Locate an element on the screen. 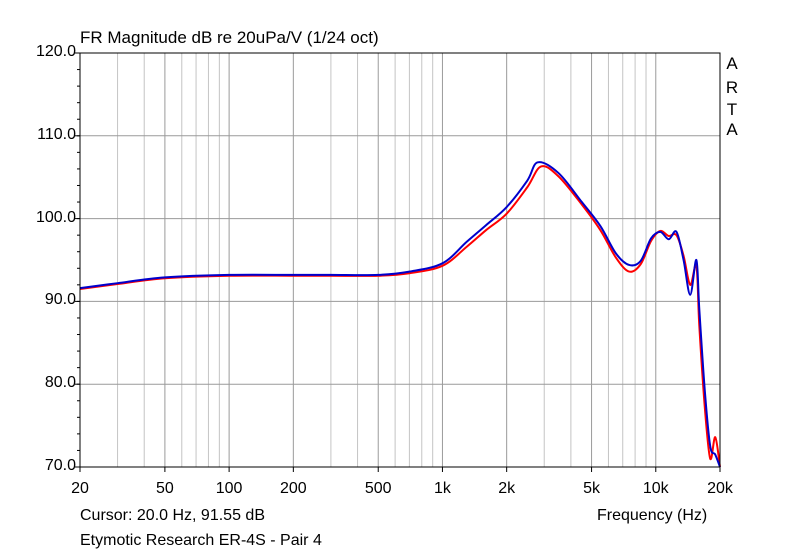 The width and height of the screenshot is (800, 555). y-tick-label: 110.0 is located at coordinates (56, 134).